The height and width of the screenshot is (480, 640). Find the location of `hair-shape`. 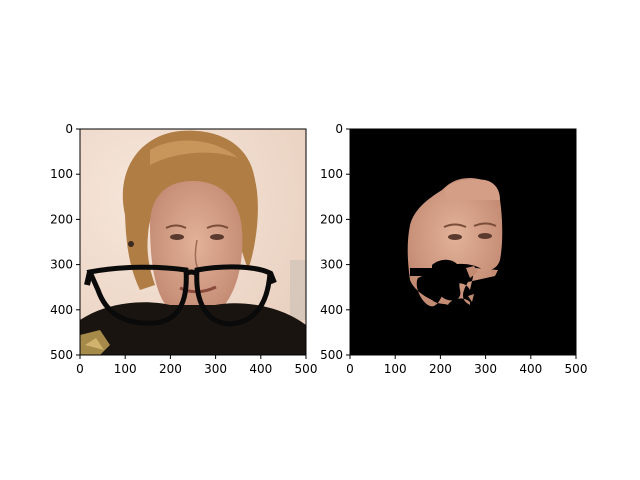

hair-shape is located at coordinates (190, 210).